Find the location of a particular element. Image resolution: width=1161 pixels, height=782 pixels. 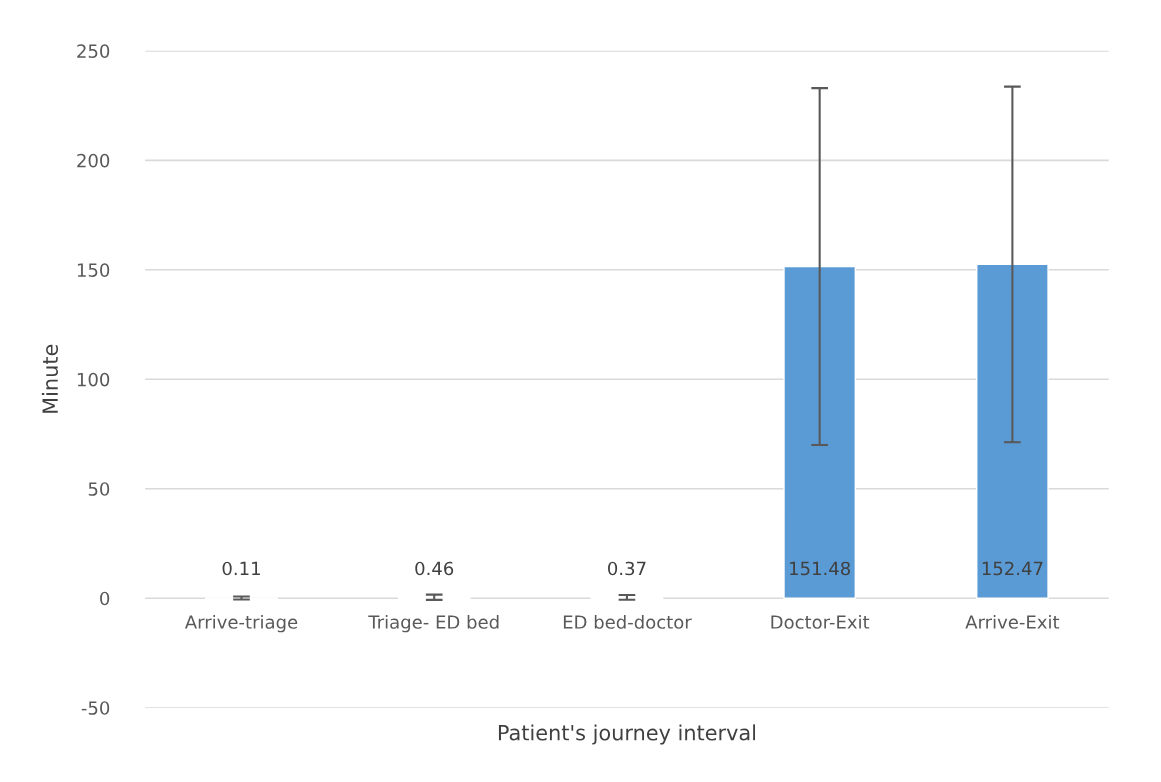

data-label: 0.11 is located at coordinates (241, 568).